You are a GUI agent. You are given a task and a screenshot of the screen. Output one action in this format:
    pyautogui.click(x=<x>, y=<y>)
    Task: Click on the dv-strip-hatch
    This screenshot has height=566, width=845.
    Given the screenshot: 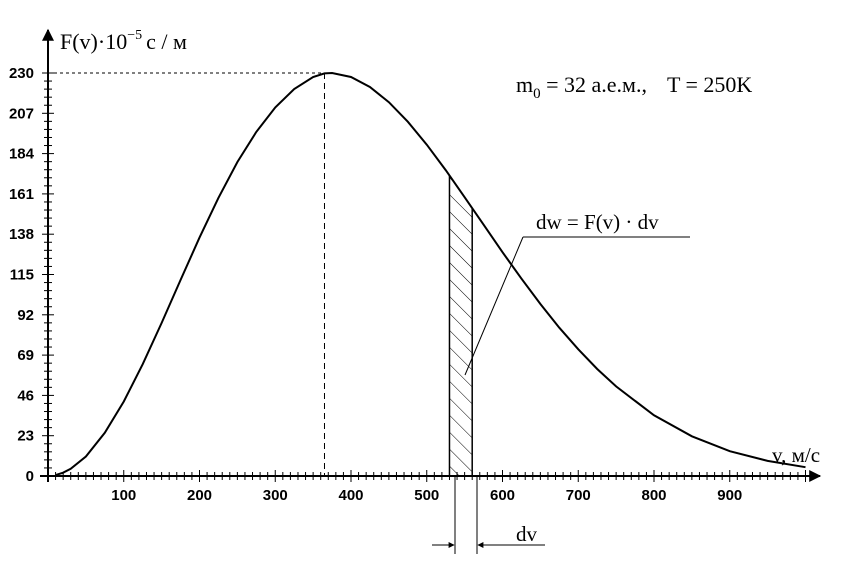 What is the action you would take?
    pyautogui.click(x=461, y=325)
    